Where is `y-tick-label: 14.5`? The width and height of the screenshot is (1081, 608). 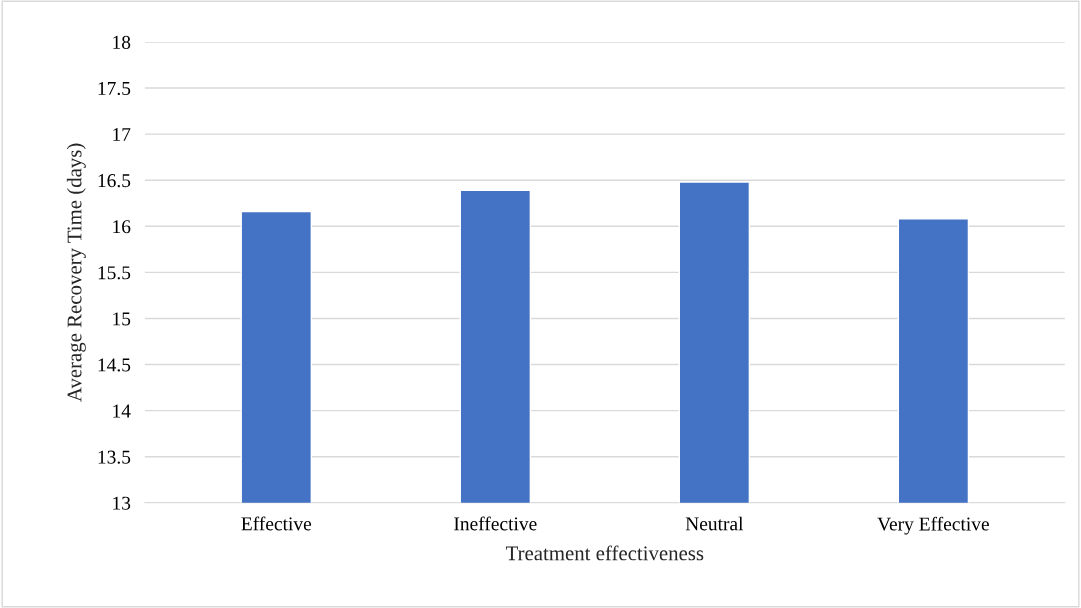 y-tick-label: 14.5 is located at coordinates (114, 365).